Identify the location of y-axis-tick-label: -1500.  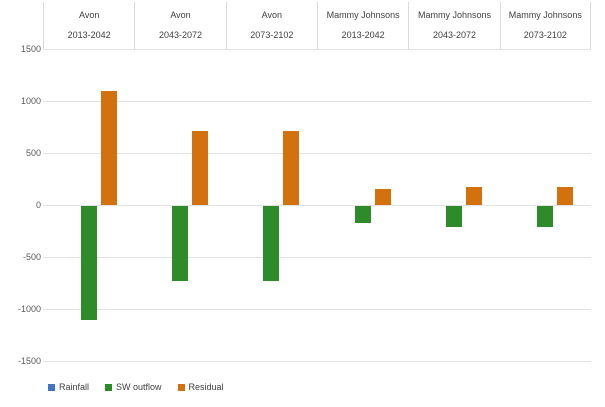
(29, 361).